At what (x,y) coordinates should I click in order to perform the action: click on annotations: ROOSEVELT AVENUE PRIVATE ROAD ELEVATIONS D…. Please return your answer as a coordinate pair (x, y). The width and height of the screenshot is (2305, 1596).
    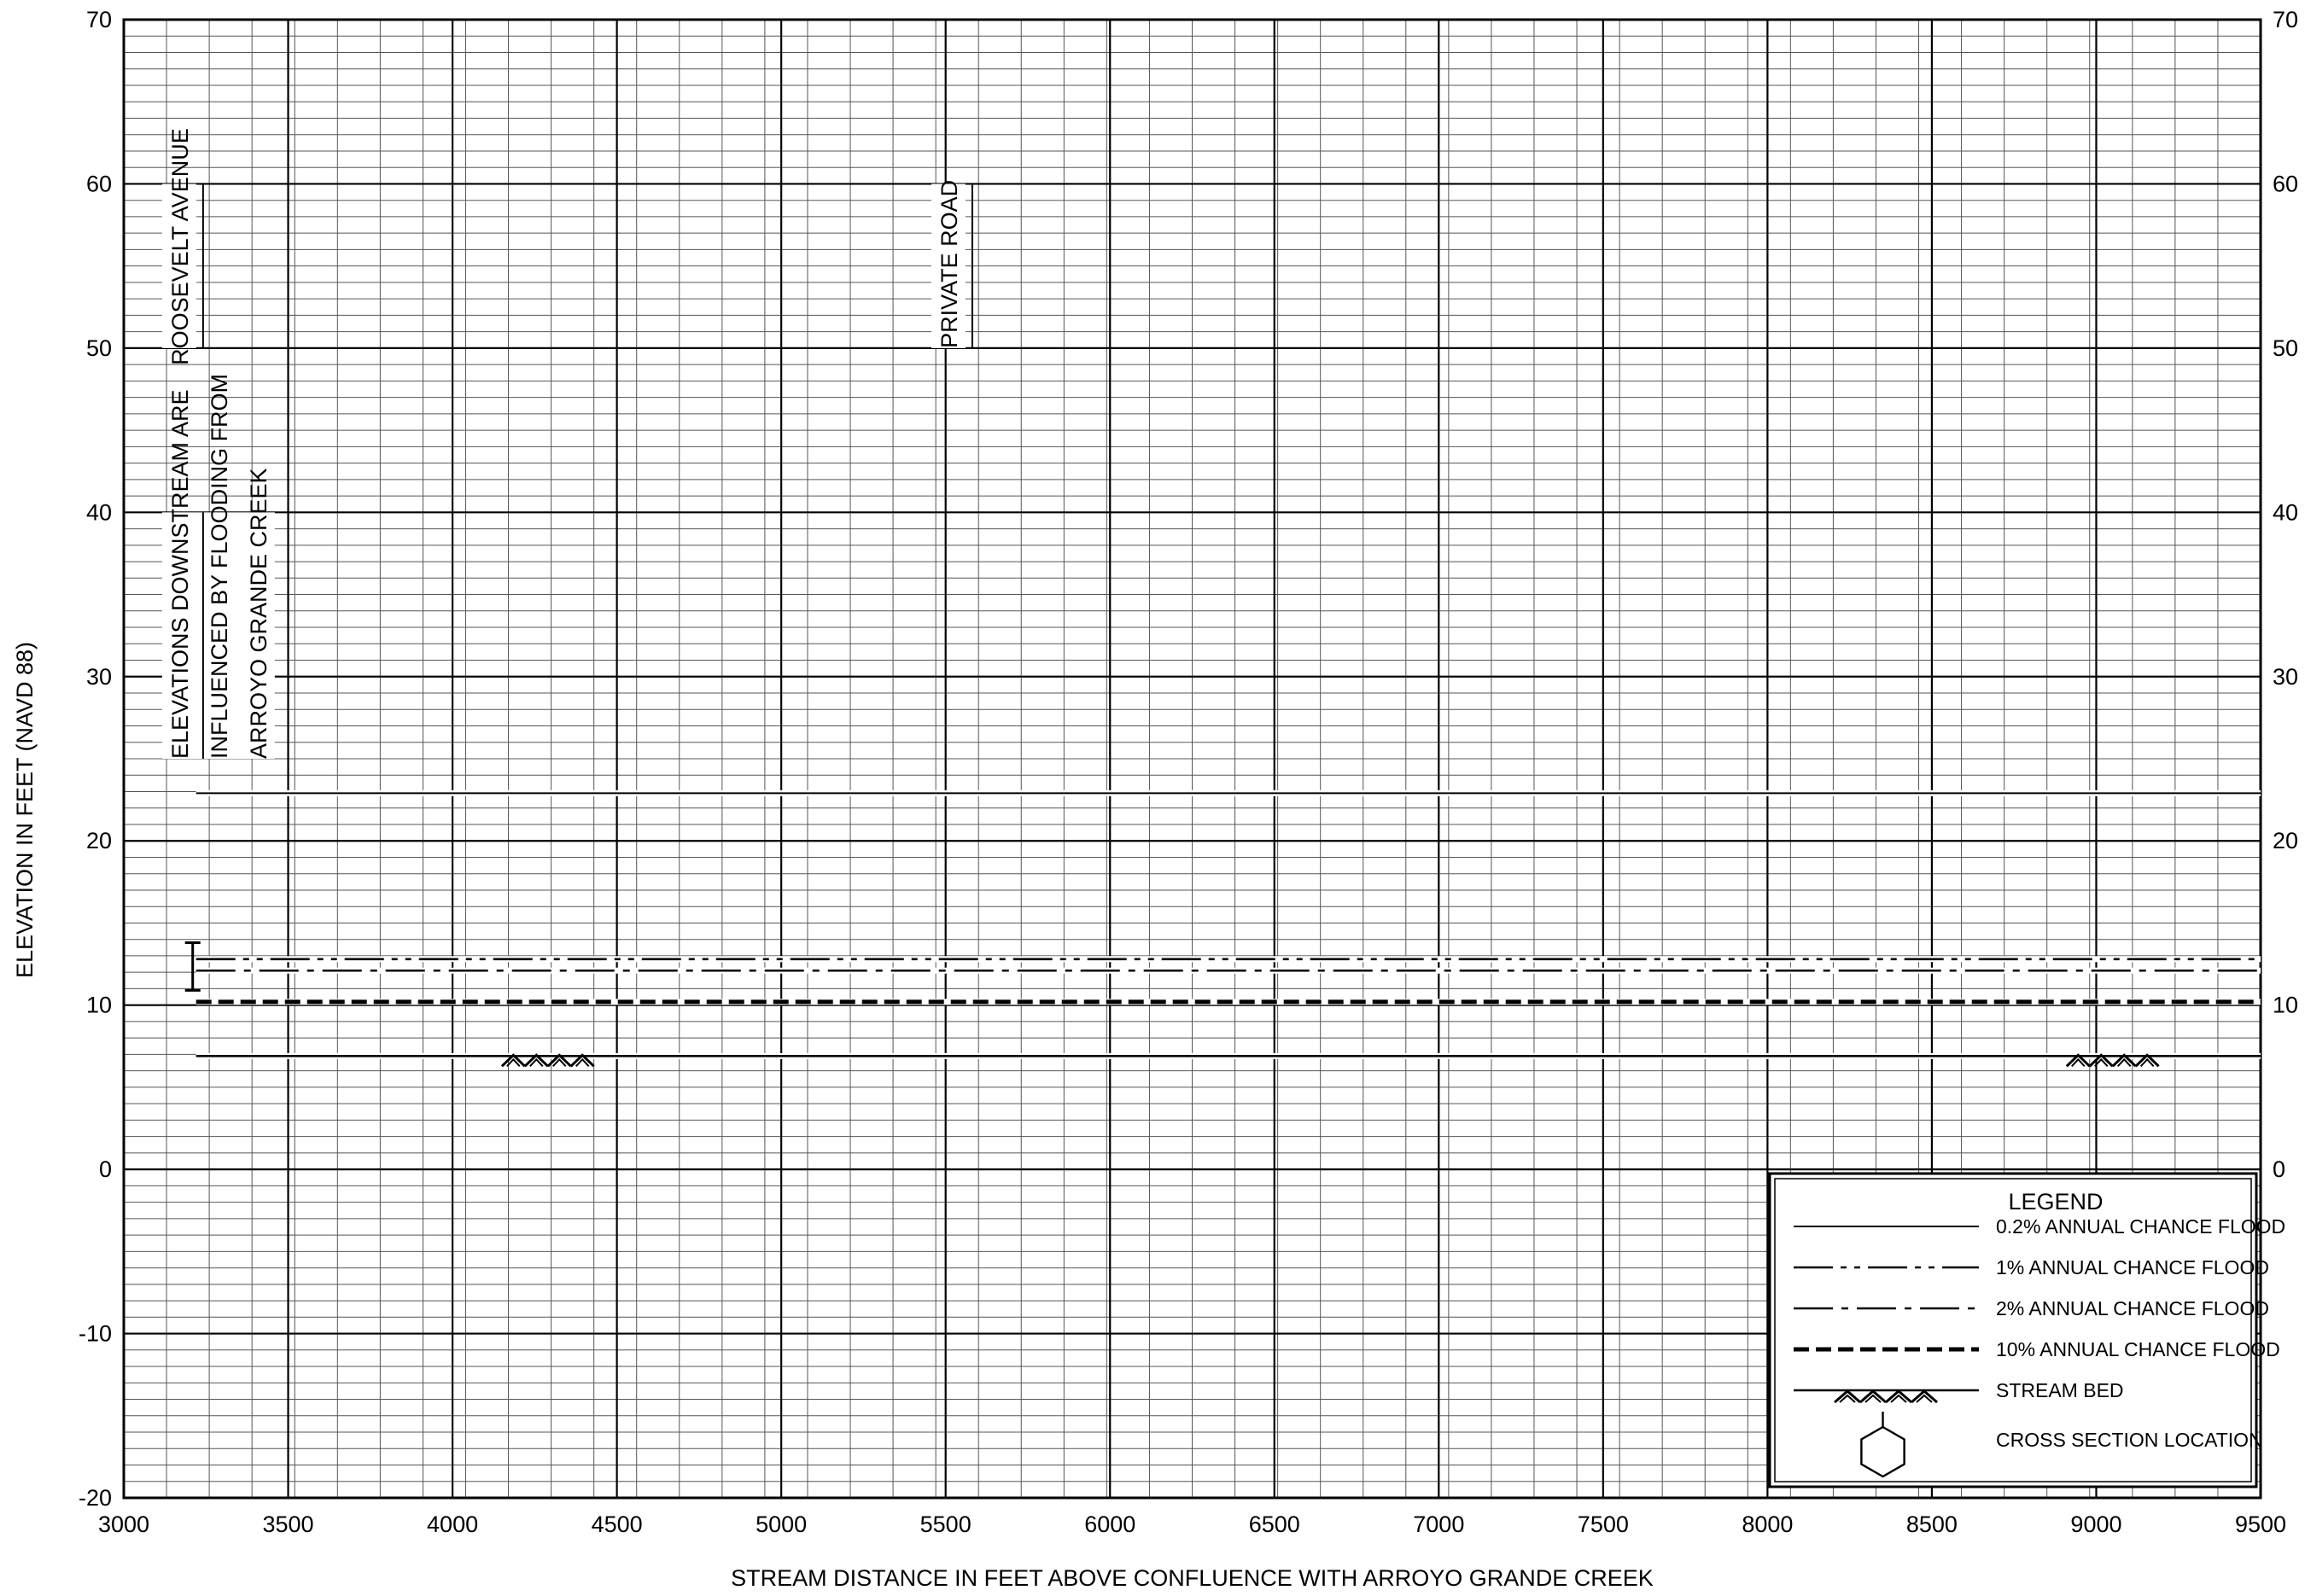
    Looking at the image, I should click on (567, 444).